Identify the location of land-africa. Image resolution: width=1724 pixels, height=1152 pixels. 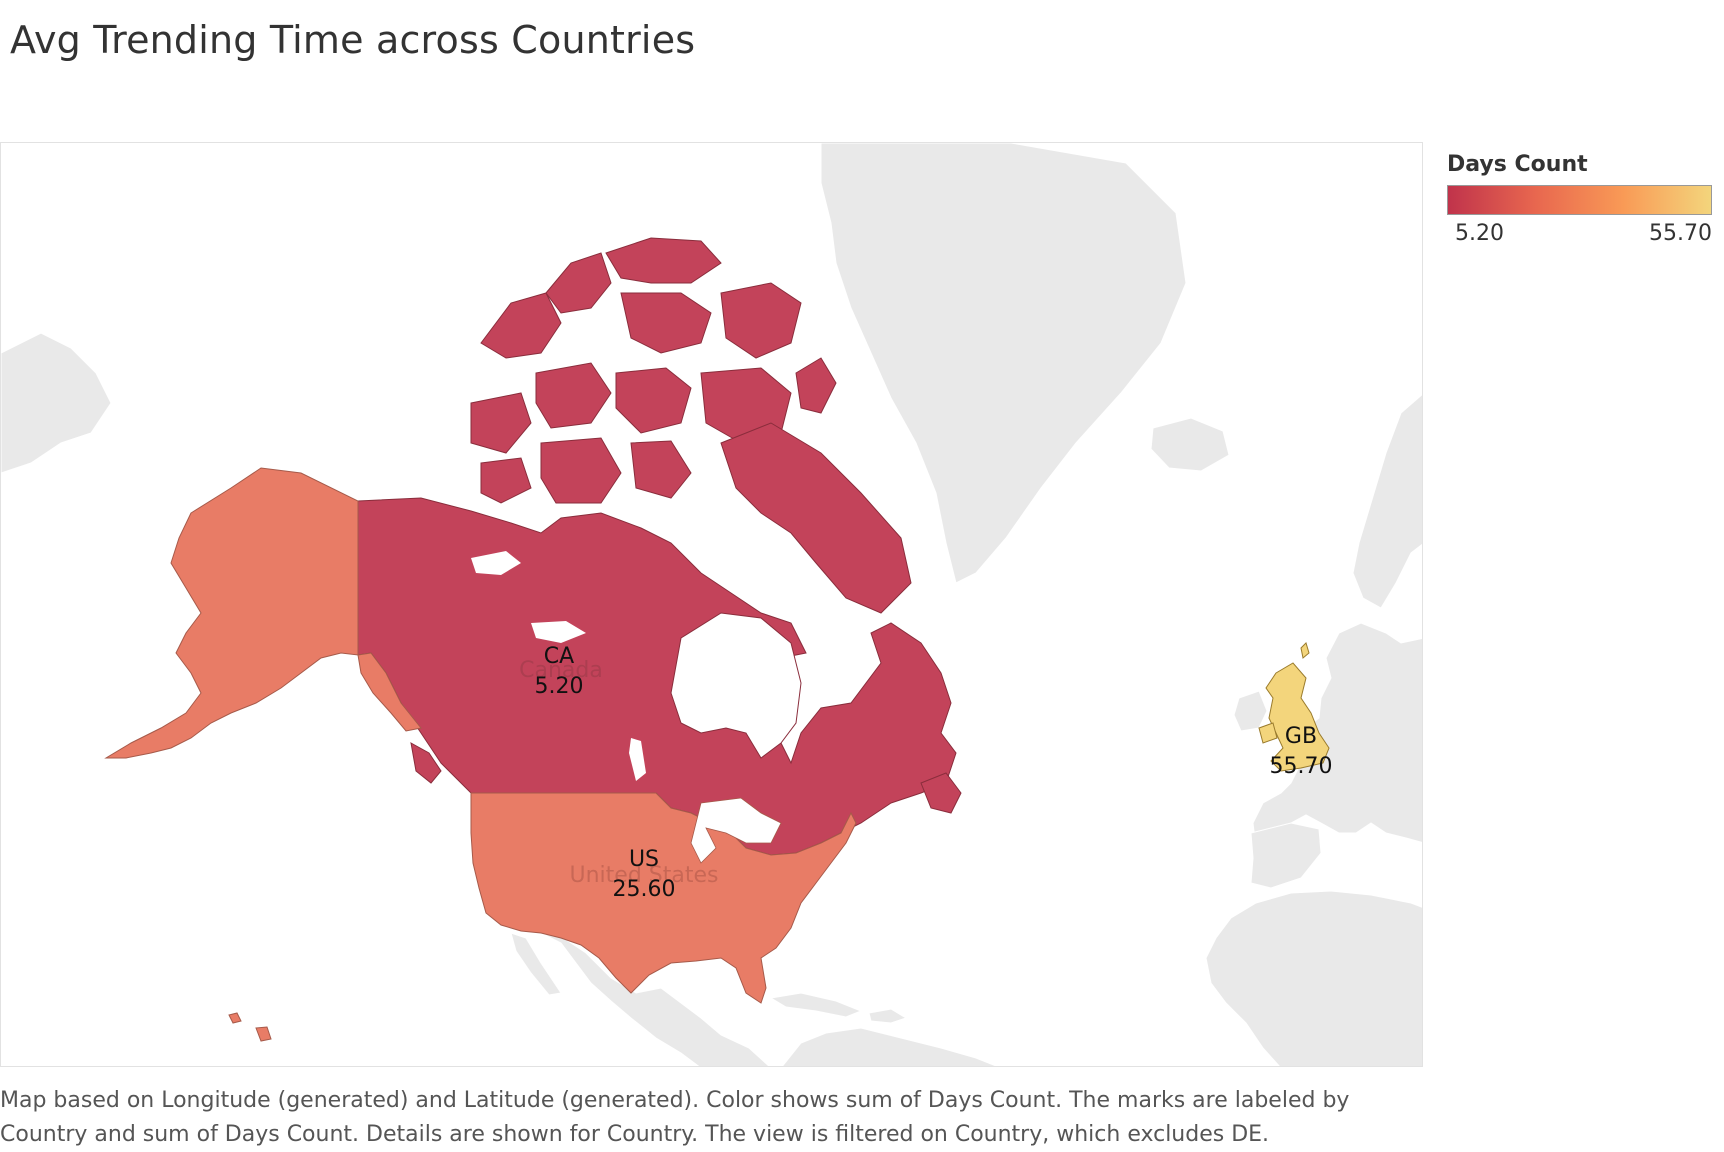
(1313, 978).